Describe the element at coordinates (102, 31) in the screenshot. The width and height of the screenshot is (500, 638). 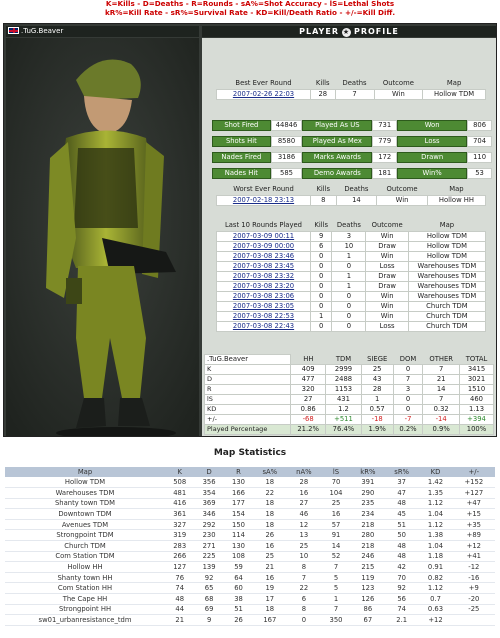
I see `player-name-header: .TuG.Beaver` at that location.